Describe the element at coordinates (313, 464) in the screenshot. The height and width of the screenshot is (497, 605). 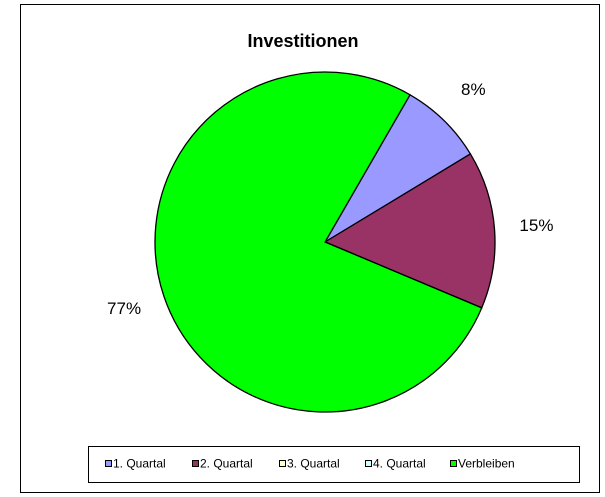
I see `legend-text: 3. Quartal` at that location.